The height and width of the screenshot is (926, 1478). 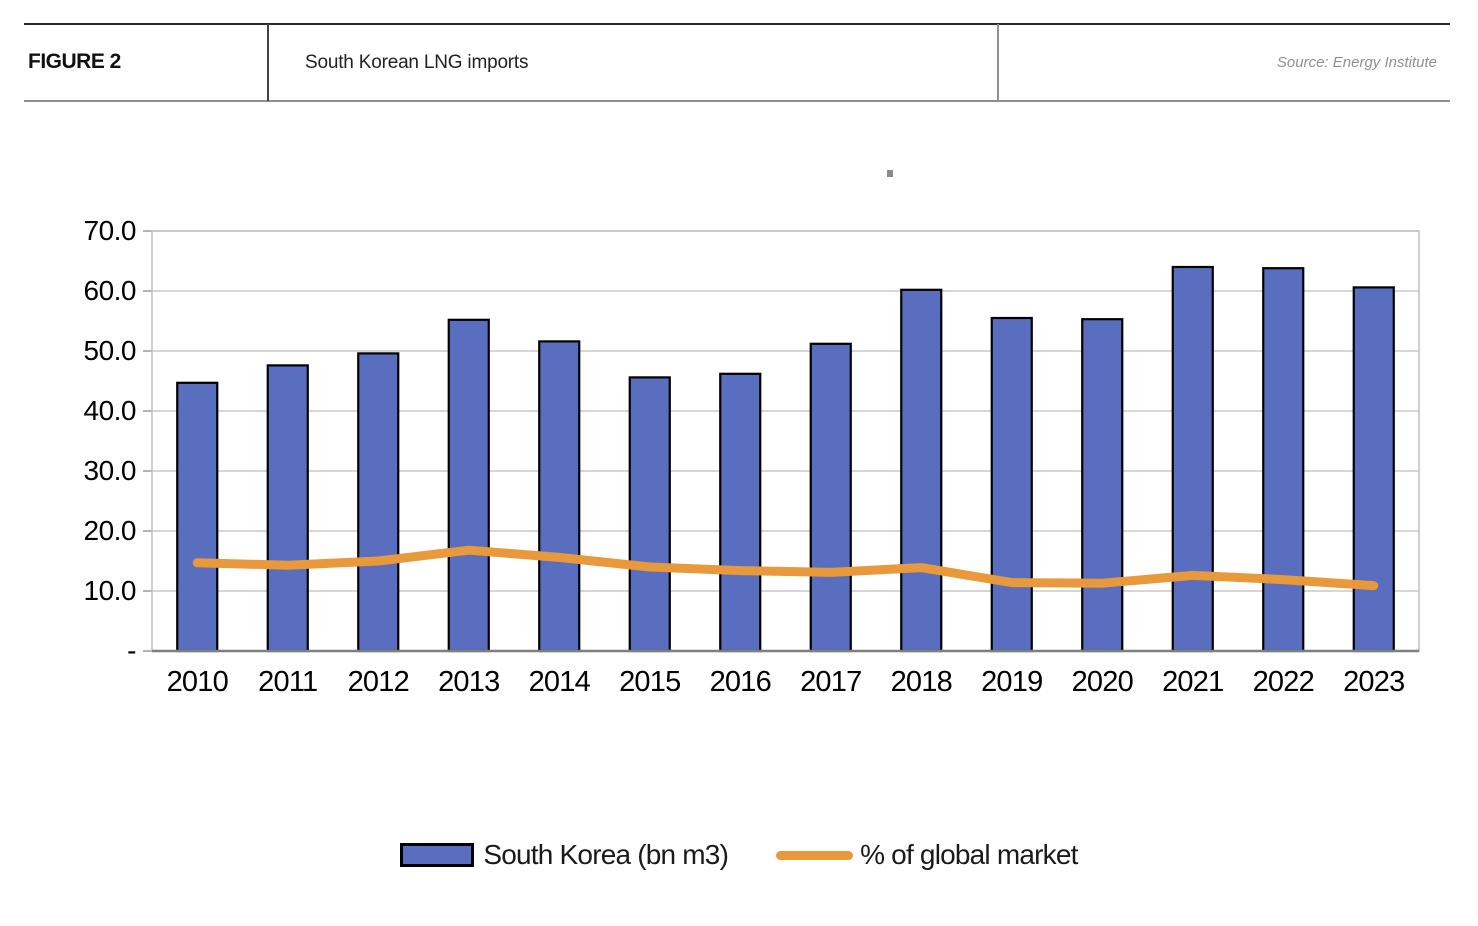 I want to click on y-tick-label: 10.0, so click(x=110, y=590).